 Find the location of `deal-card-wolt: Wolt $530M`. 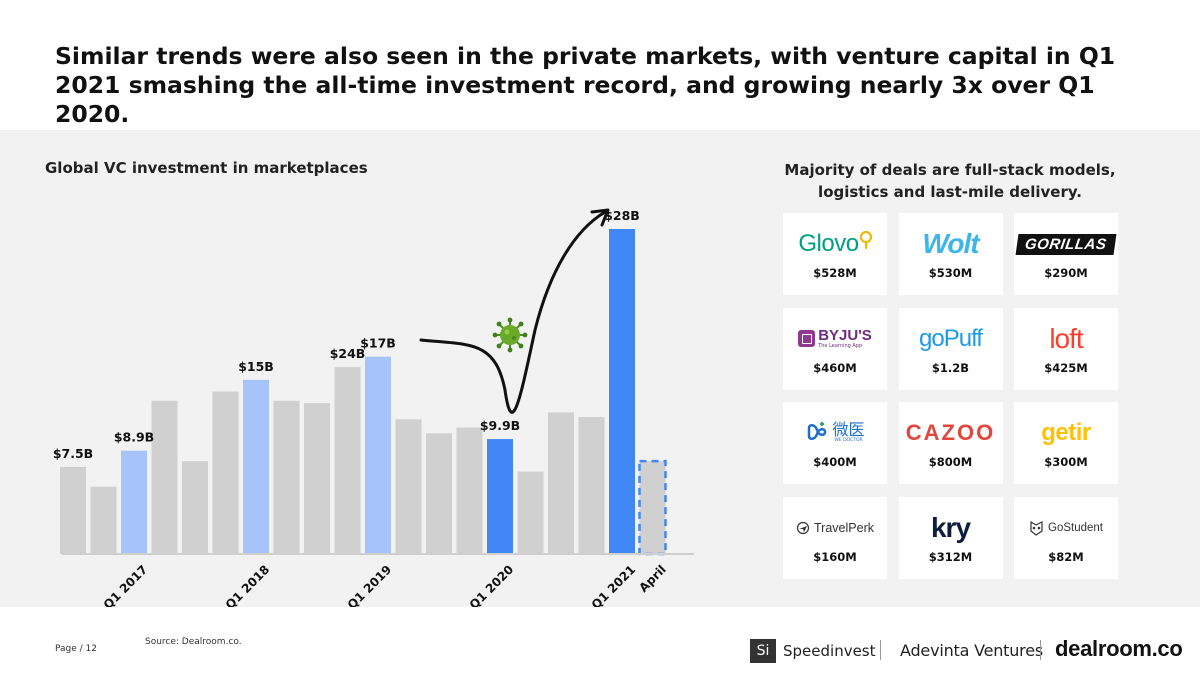

deal-card-wolt: Wolt $530M is located at coordinates (950, 254).